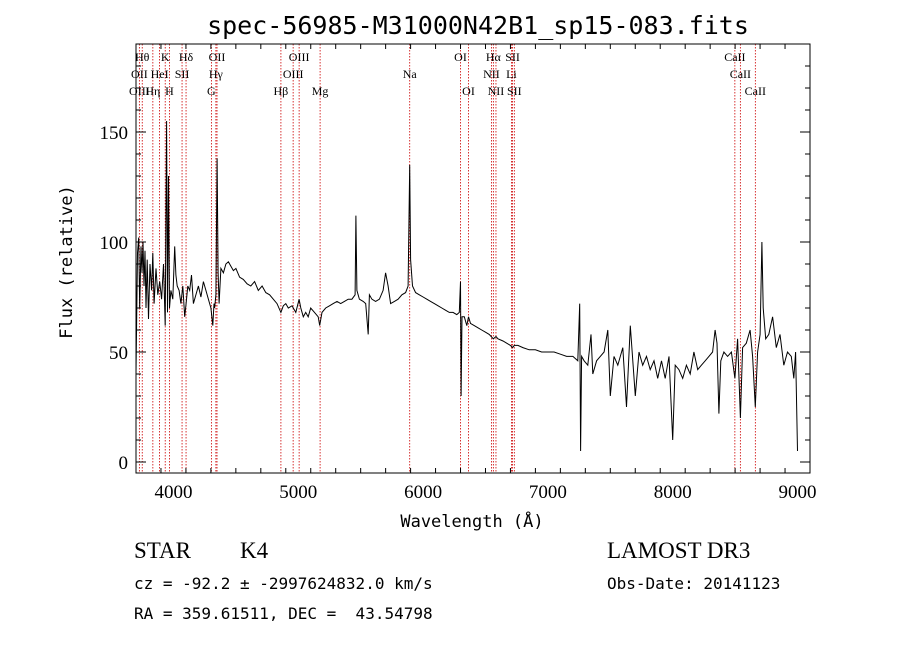 This screenshot has height=649, width=900. Describe the element at coordinates (216, 74) in the screenshot. I see `spectral-line-label: Hγ` at that location.